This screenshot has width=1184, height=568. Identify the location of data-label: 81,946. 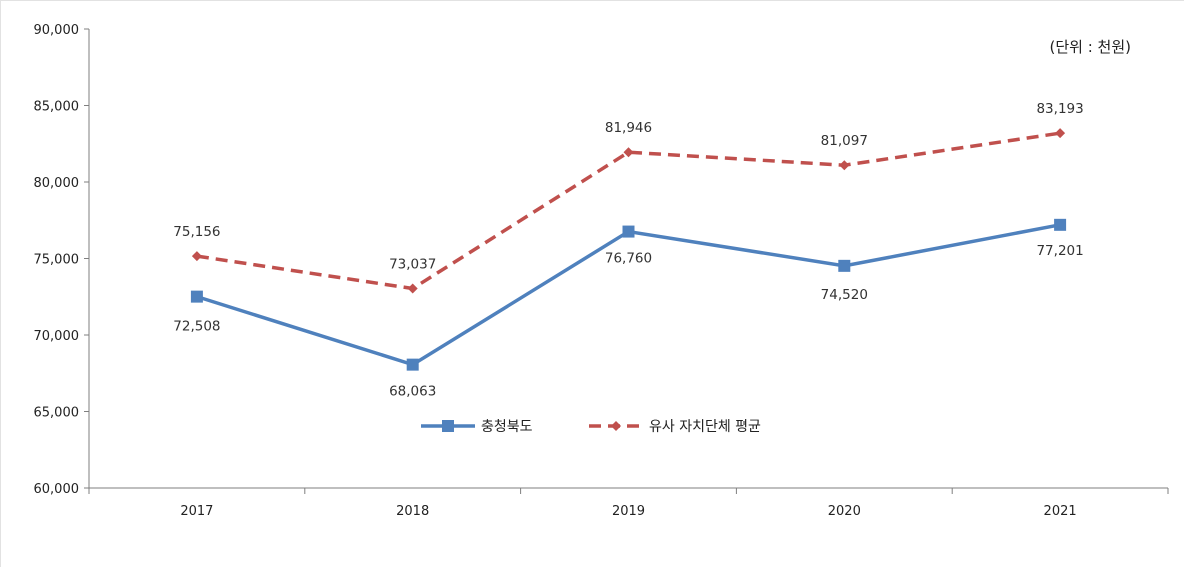
(628, 128).